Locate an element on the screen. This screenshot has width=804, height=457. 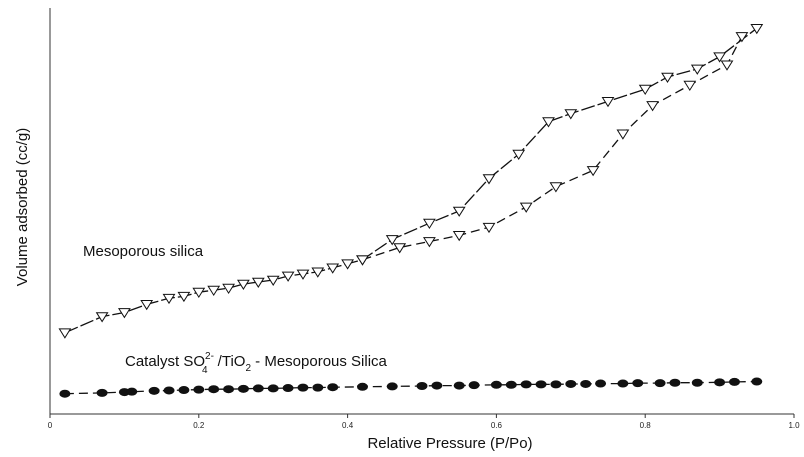
catalyst-label-suffix: - Mesoporous Silica is located at coordinates (319, 361).